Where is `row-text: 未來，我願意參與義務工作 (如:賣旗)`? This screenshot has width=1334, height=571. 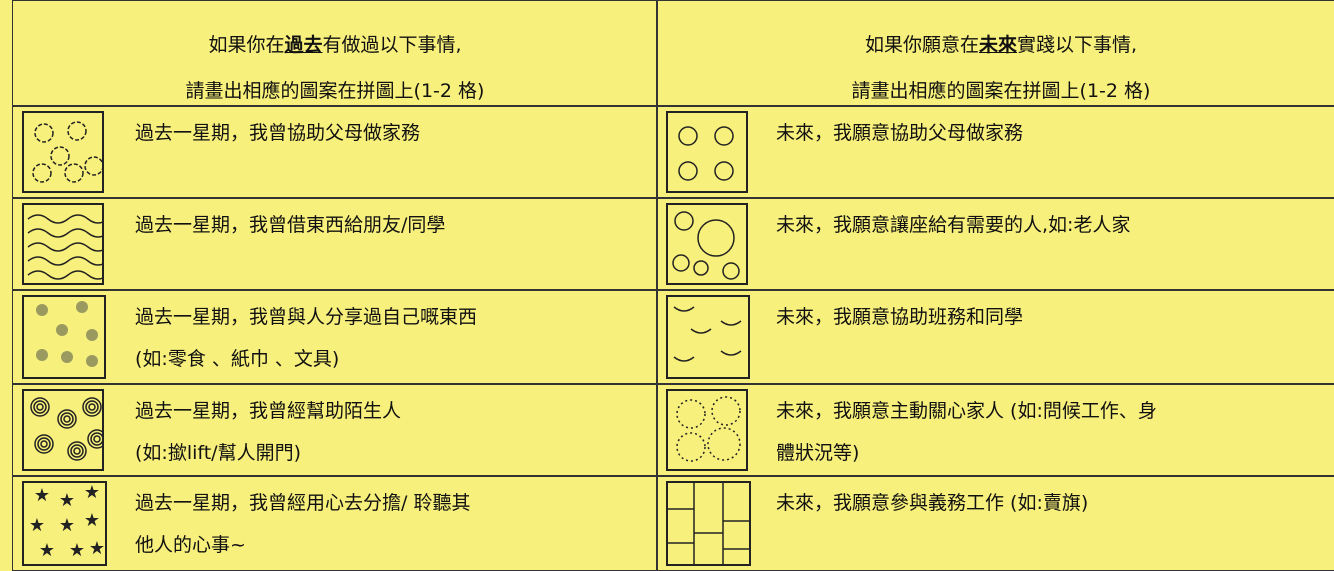 row-text: 未來，我願意參與義務工作 (如:賣旗) is located at coordinates (932, 503).